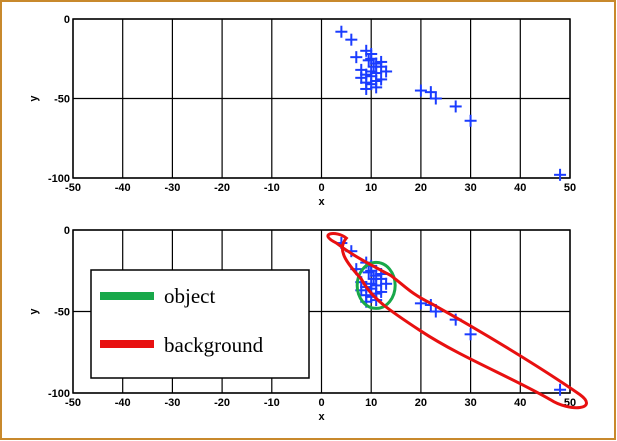 This screenshot has width=617, height=441. I want to click on legend-label-background: background, so click(214, 345).